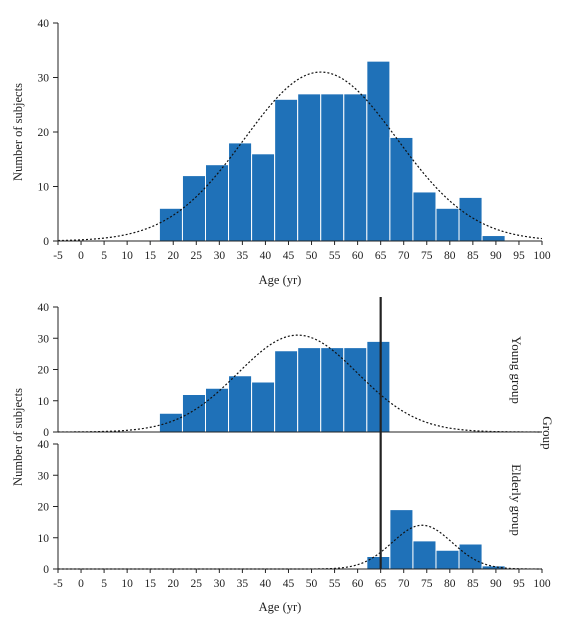  Describe the element at coordinates (381, 256) in the screenshot. I see `x-tick-label: 65` at that location.